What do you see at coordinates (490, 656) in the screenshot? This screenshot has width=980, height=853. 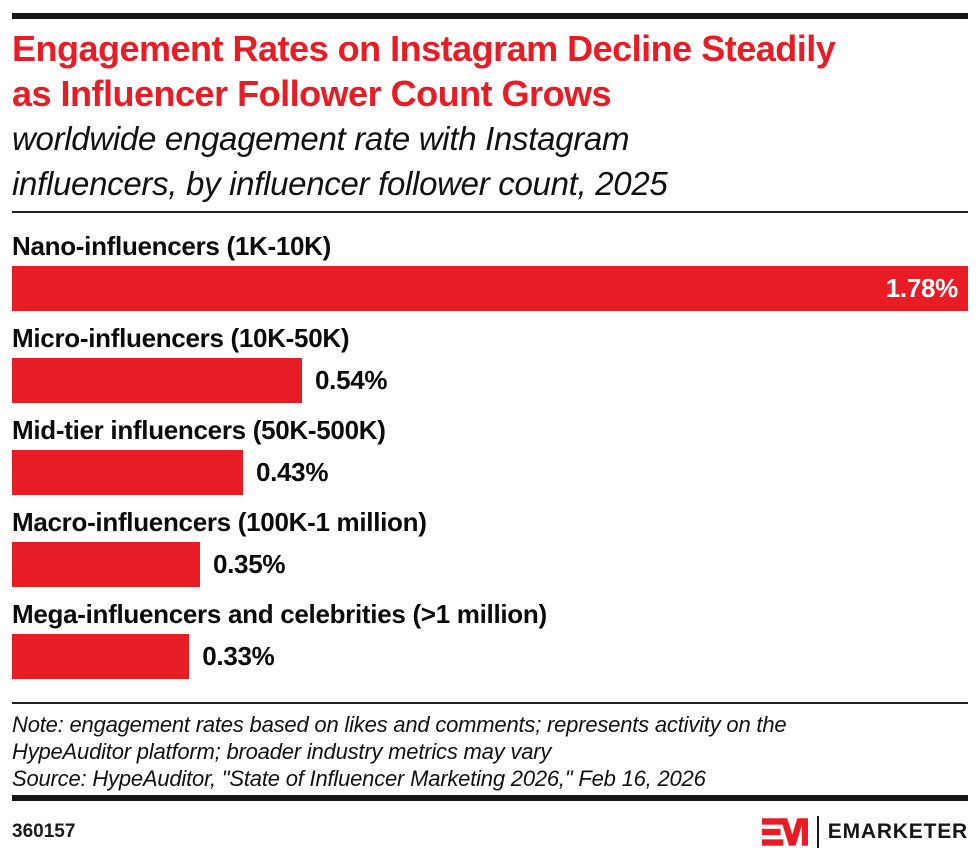 I see `bar-track: 0.33%` at bounding box center [490, 656].